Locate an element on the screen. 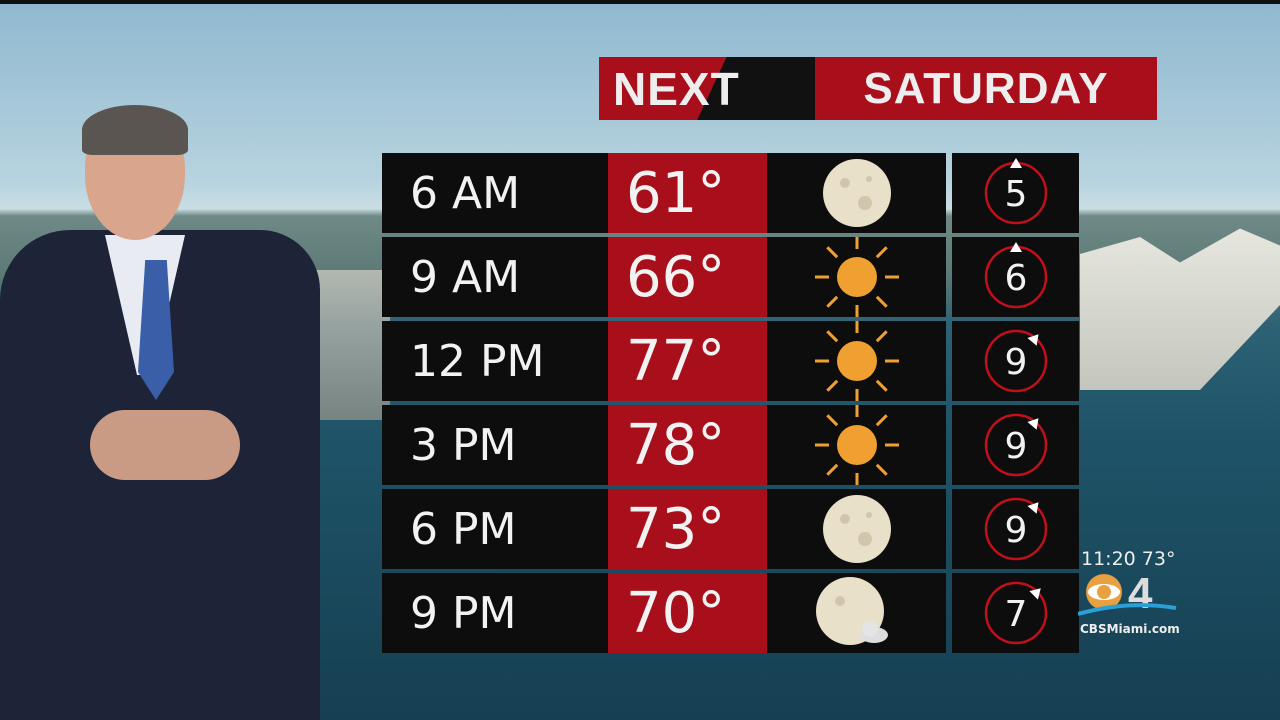 This screenshot has height=720, width=1280. next-logo: NEXT is located at coordinates (707, 88).